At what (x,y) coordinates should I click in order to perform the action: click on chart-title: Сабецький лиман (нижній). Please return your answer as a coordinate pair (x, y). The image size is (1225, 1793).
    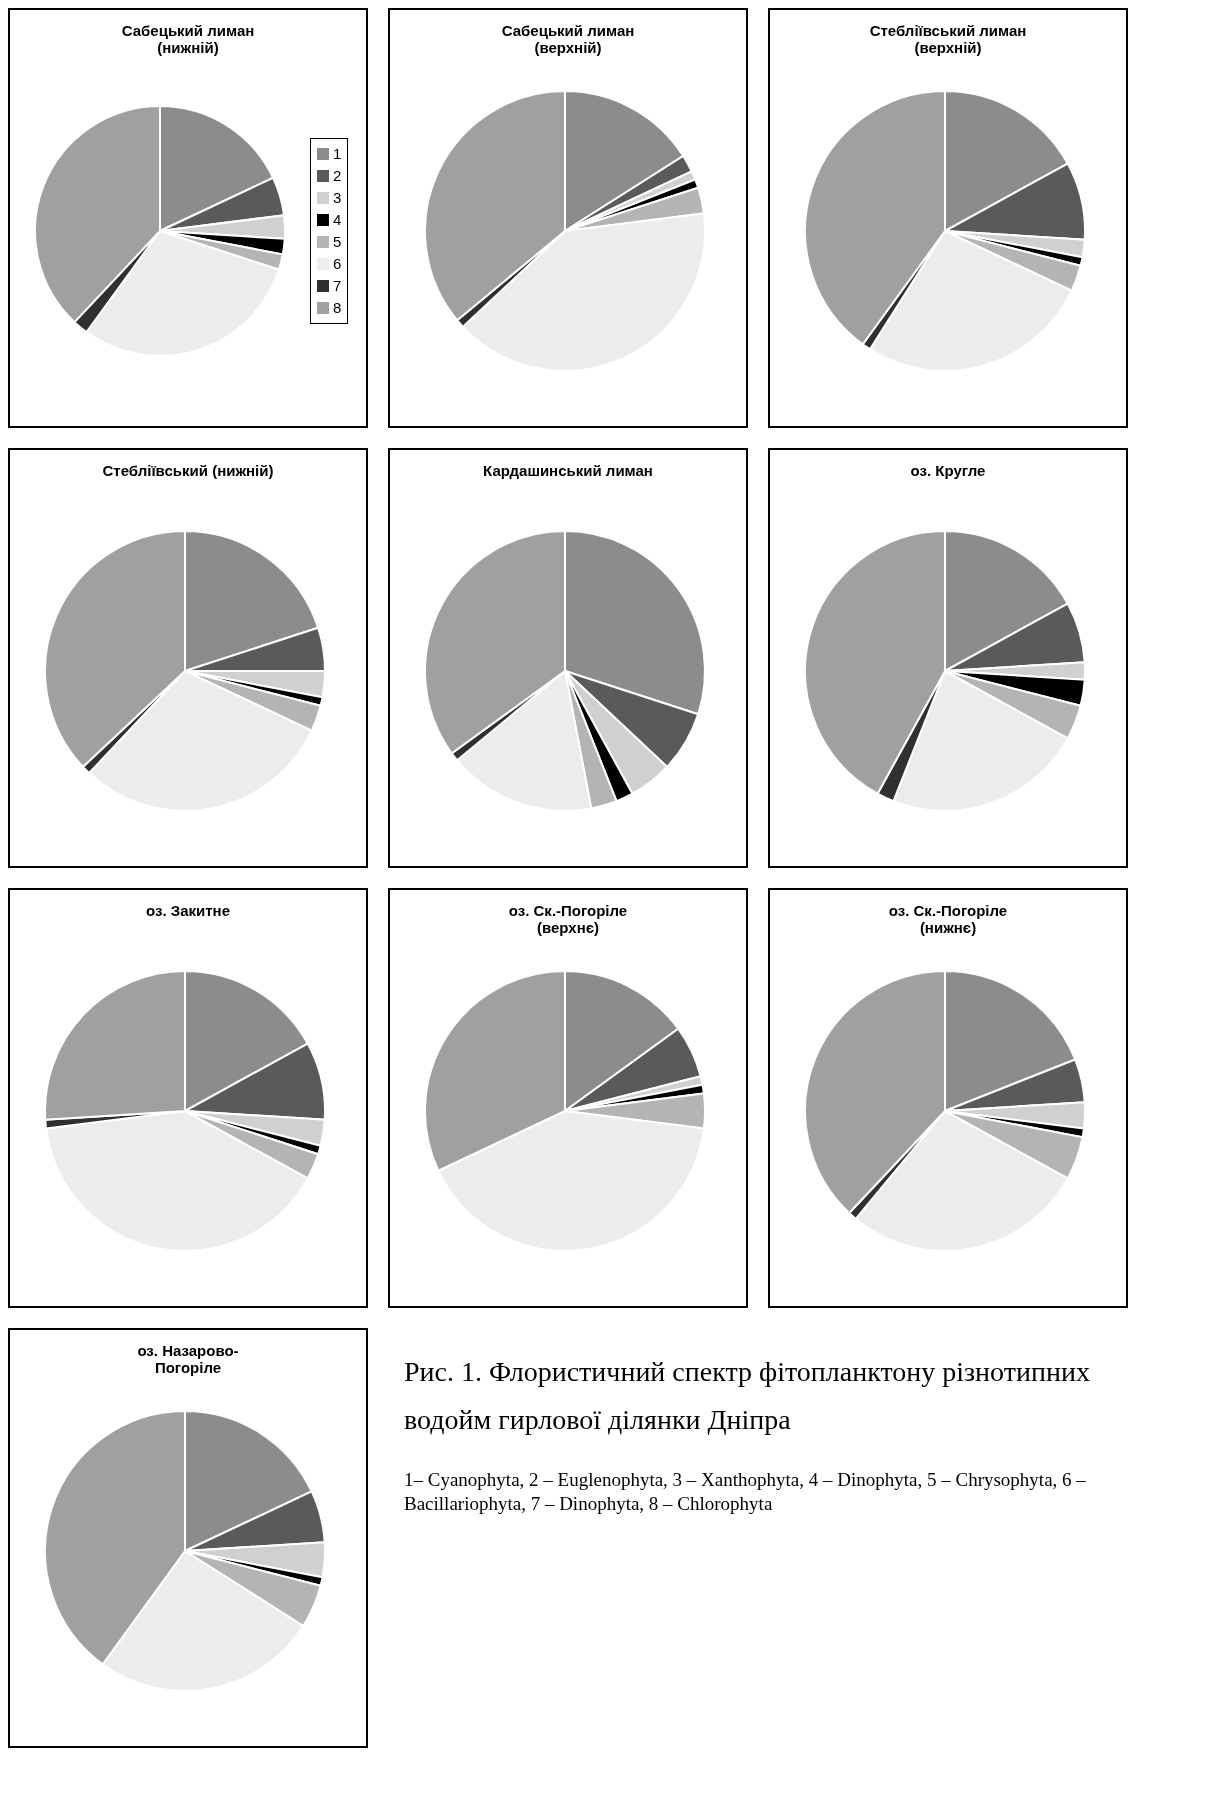
    Looking at the image, I should click on (188, 40).